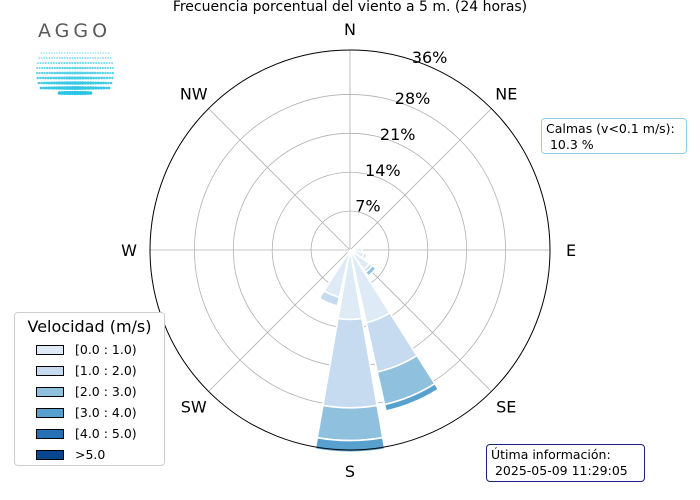  Describe the element at coordinates (194, 406) in the screenshot. I see `direction-label: SW` at that location.